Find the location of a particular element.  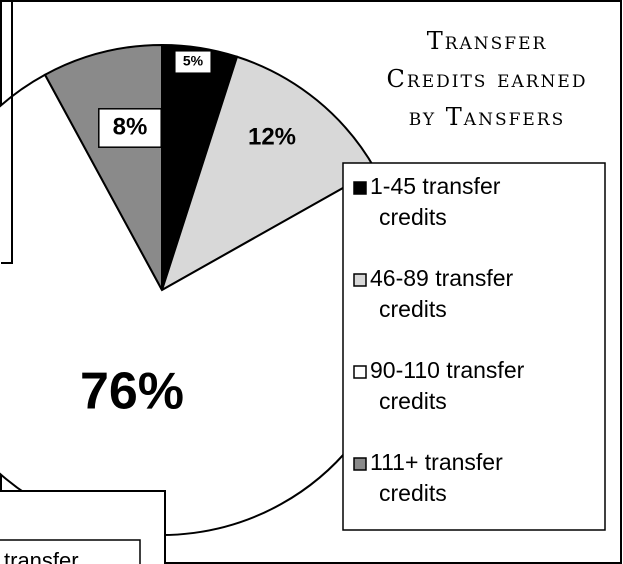

chart-title: Transfer Credits earned by Tansfers is located at coordinates (487, 79).